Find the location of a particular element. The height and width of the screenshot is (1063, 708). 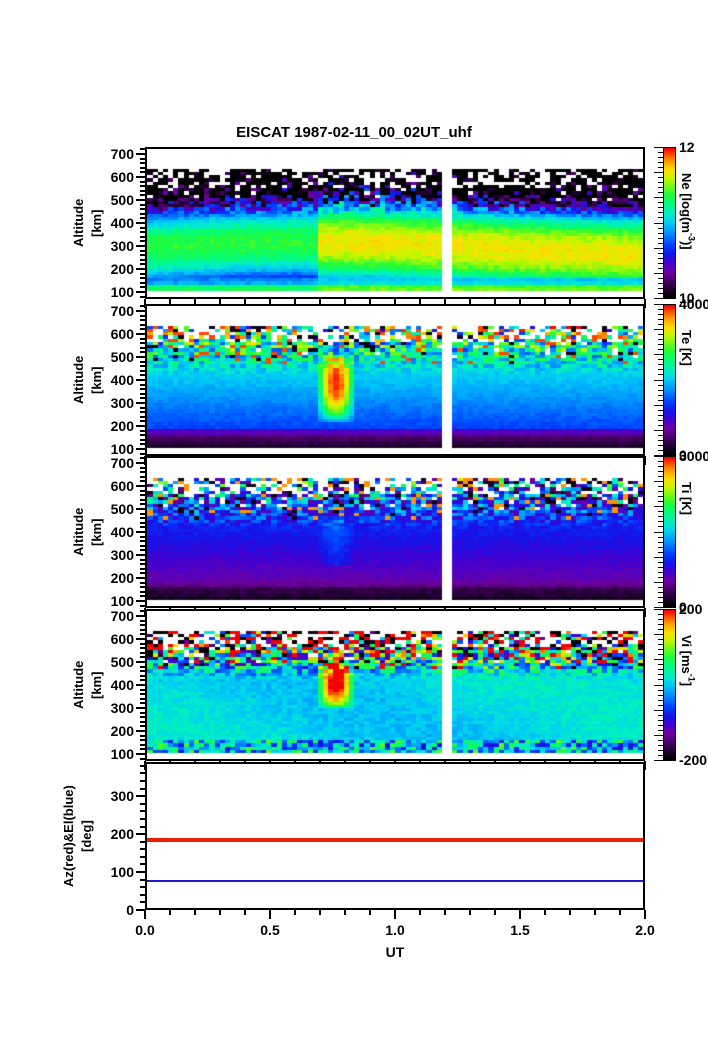

altitude-axis-te: 100 200 300 400 500 600 700 is located at coordinates (128, 380).